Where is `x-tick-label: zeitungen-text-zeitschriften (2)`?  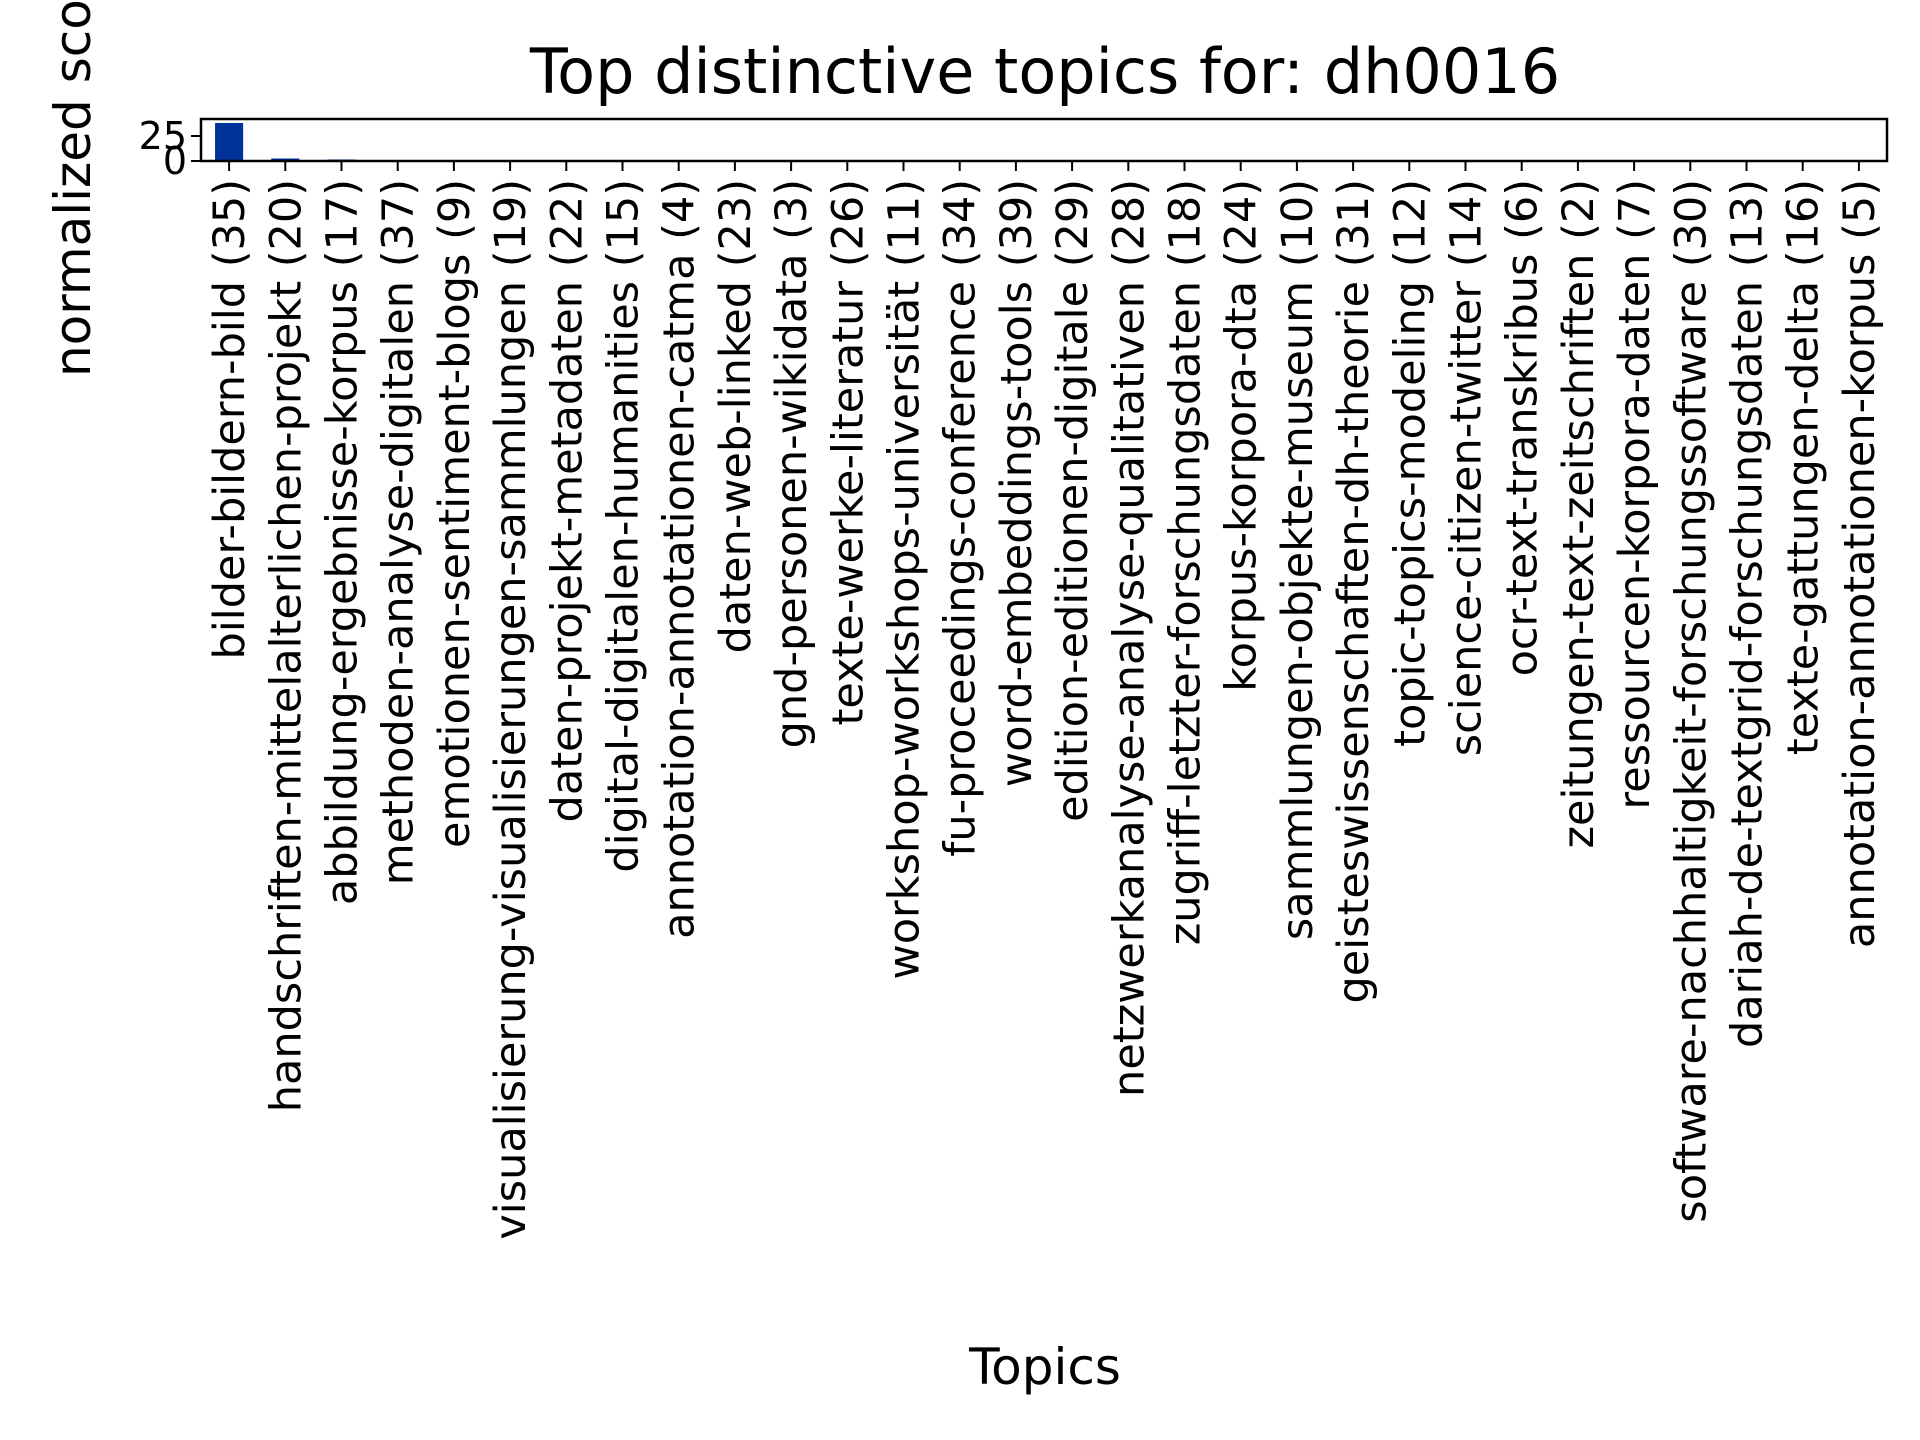 x-tick-label: zeitungen-text-zeitschriften (2) is located at coordinates (1579, 514).